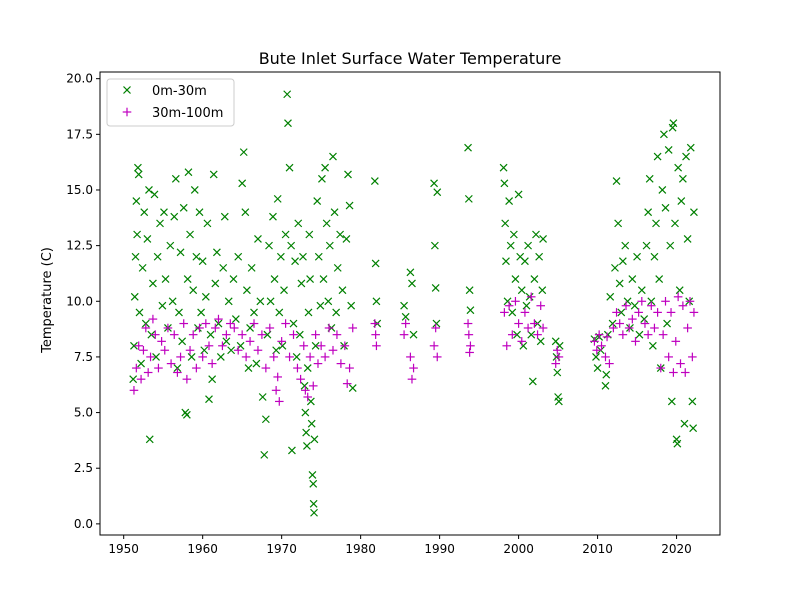  I want to click on x-tick-label-2: 1970, so click(281, 549).